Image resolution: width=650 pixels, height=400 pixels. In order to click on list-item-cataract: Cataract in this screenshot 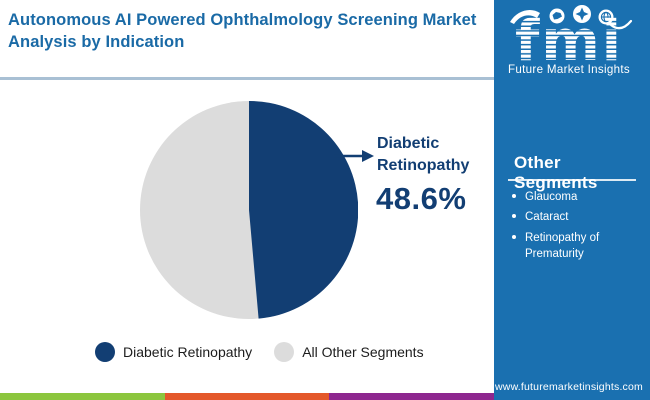, I will do `click(575, 217)`.